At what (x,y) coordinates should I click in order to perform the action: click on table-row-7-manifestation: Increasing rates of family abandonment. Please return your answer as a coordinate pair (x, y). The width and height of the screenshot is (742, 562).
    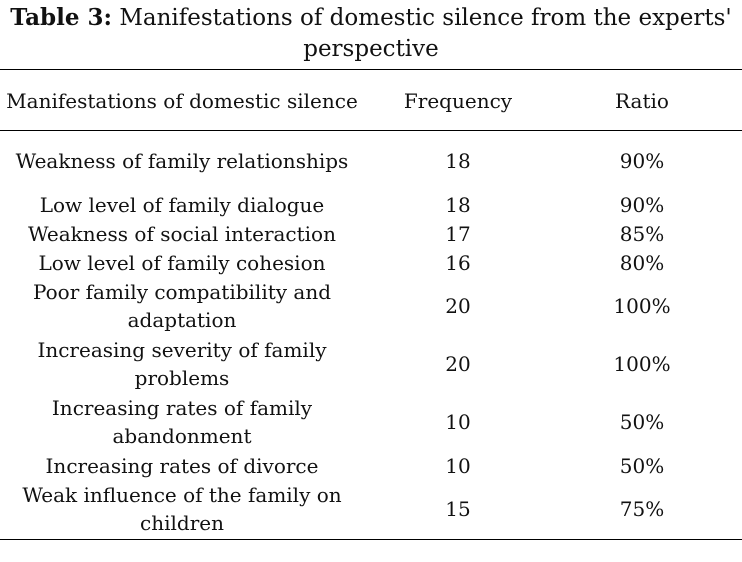
    Looking at the image, I should click on (182, 422).